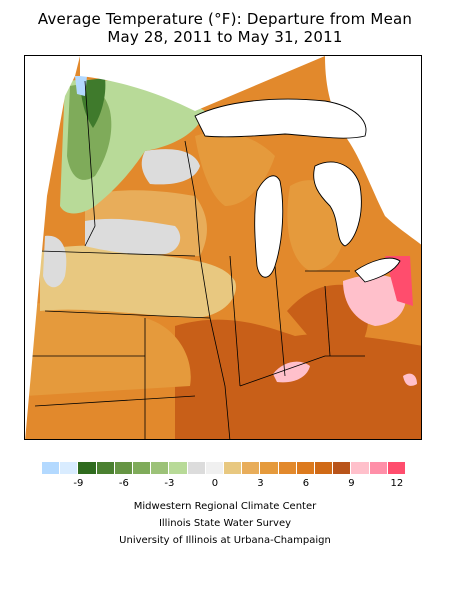  Describe the element at coordinates (225, 506) in the screenshot. I see `credit-line-1: Midwestern Regional Climate Center` at that location.